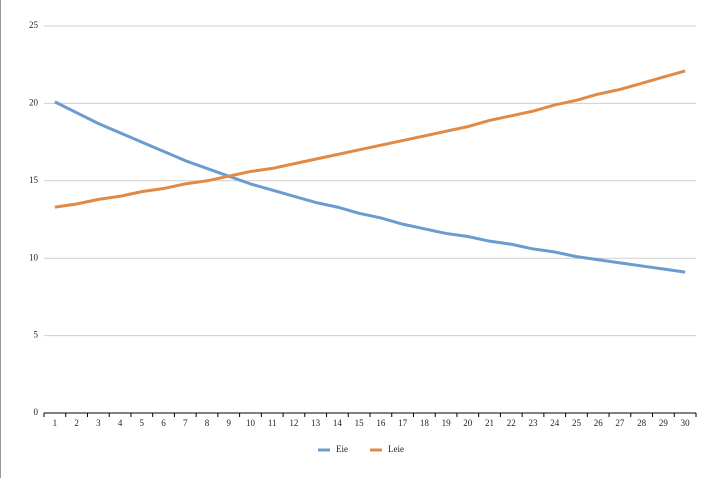 This screenshot has height=478, width=720. Describe the element at coordinates (577, 423) in the screenshot. I see `x-tick-label: 25` at that location.